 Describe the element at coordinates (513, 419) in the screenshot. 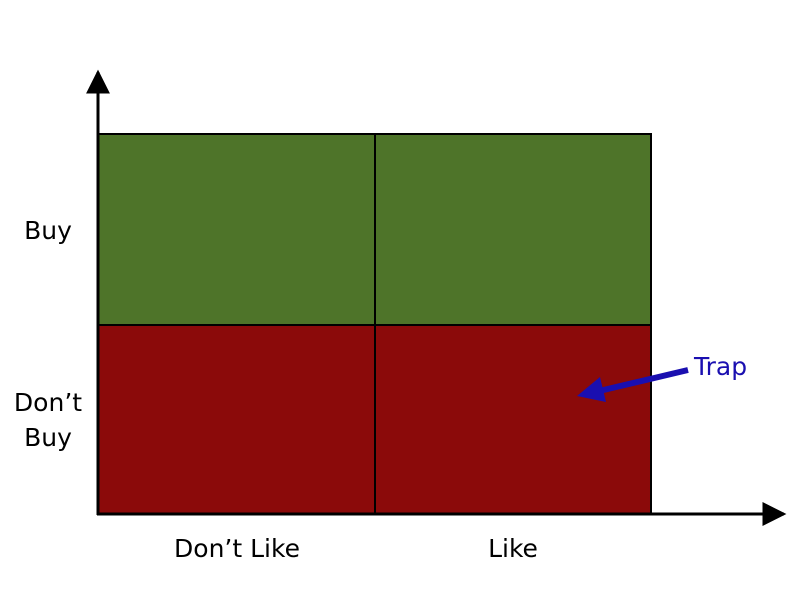

I see `cell-dont-buy-like` at that location.